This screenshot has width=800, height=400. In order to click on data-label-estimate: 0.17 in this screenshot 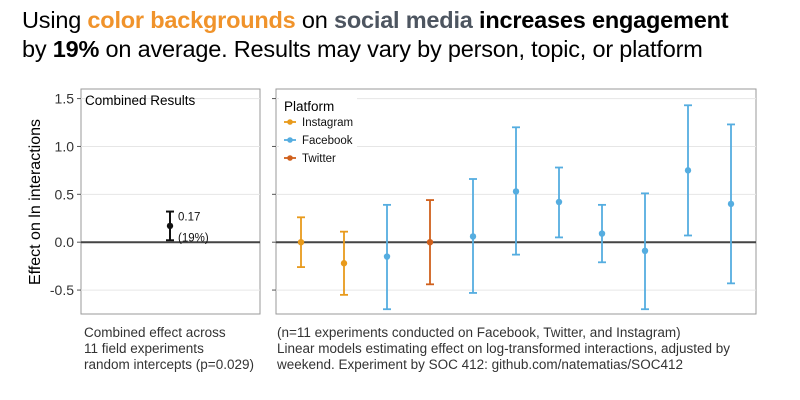, I will do `click(189, 218)`.